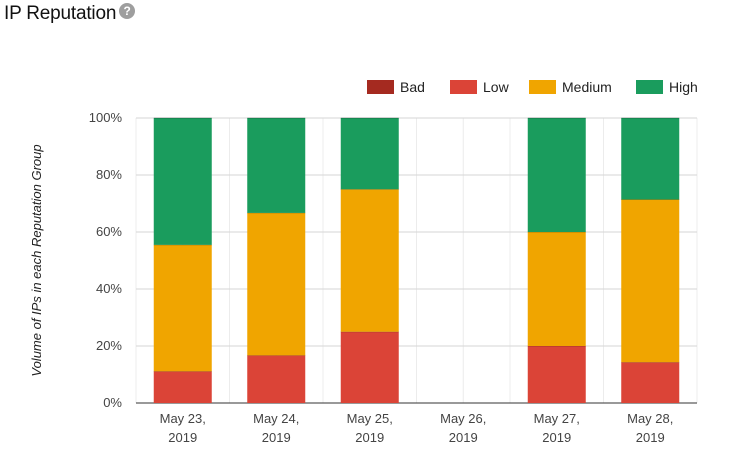 This screenshot has height=467, width=740. I want to click on x-tick-label-line: May 26,, so click(463, 418).